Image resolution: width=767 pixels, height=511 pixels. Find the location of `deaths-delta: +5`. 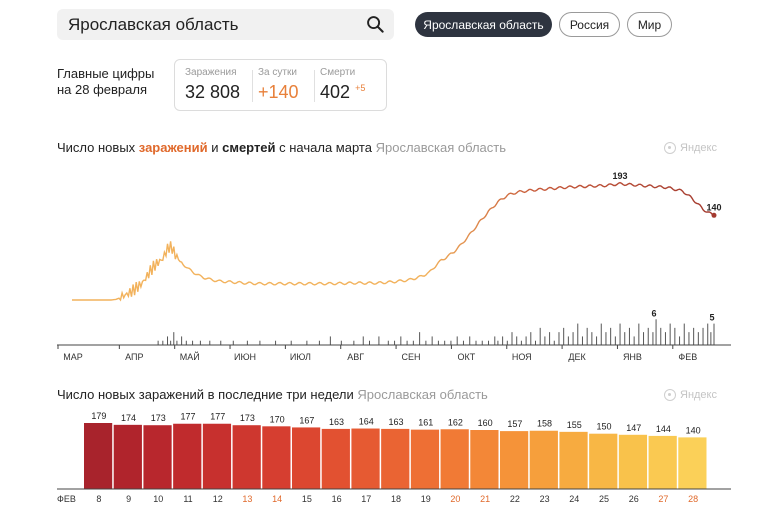

deaths-delta: +5 is located at coordinates (360, 88).